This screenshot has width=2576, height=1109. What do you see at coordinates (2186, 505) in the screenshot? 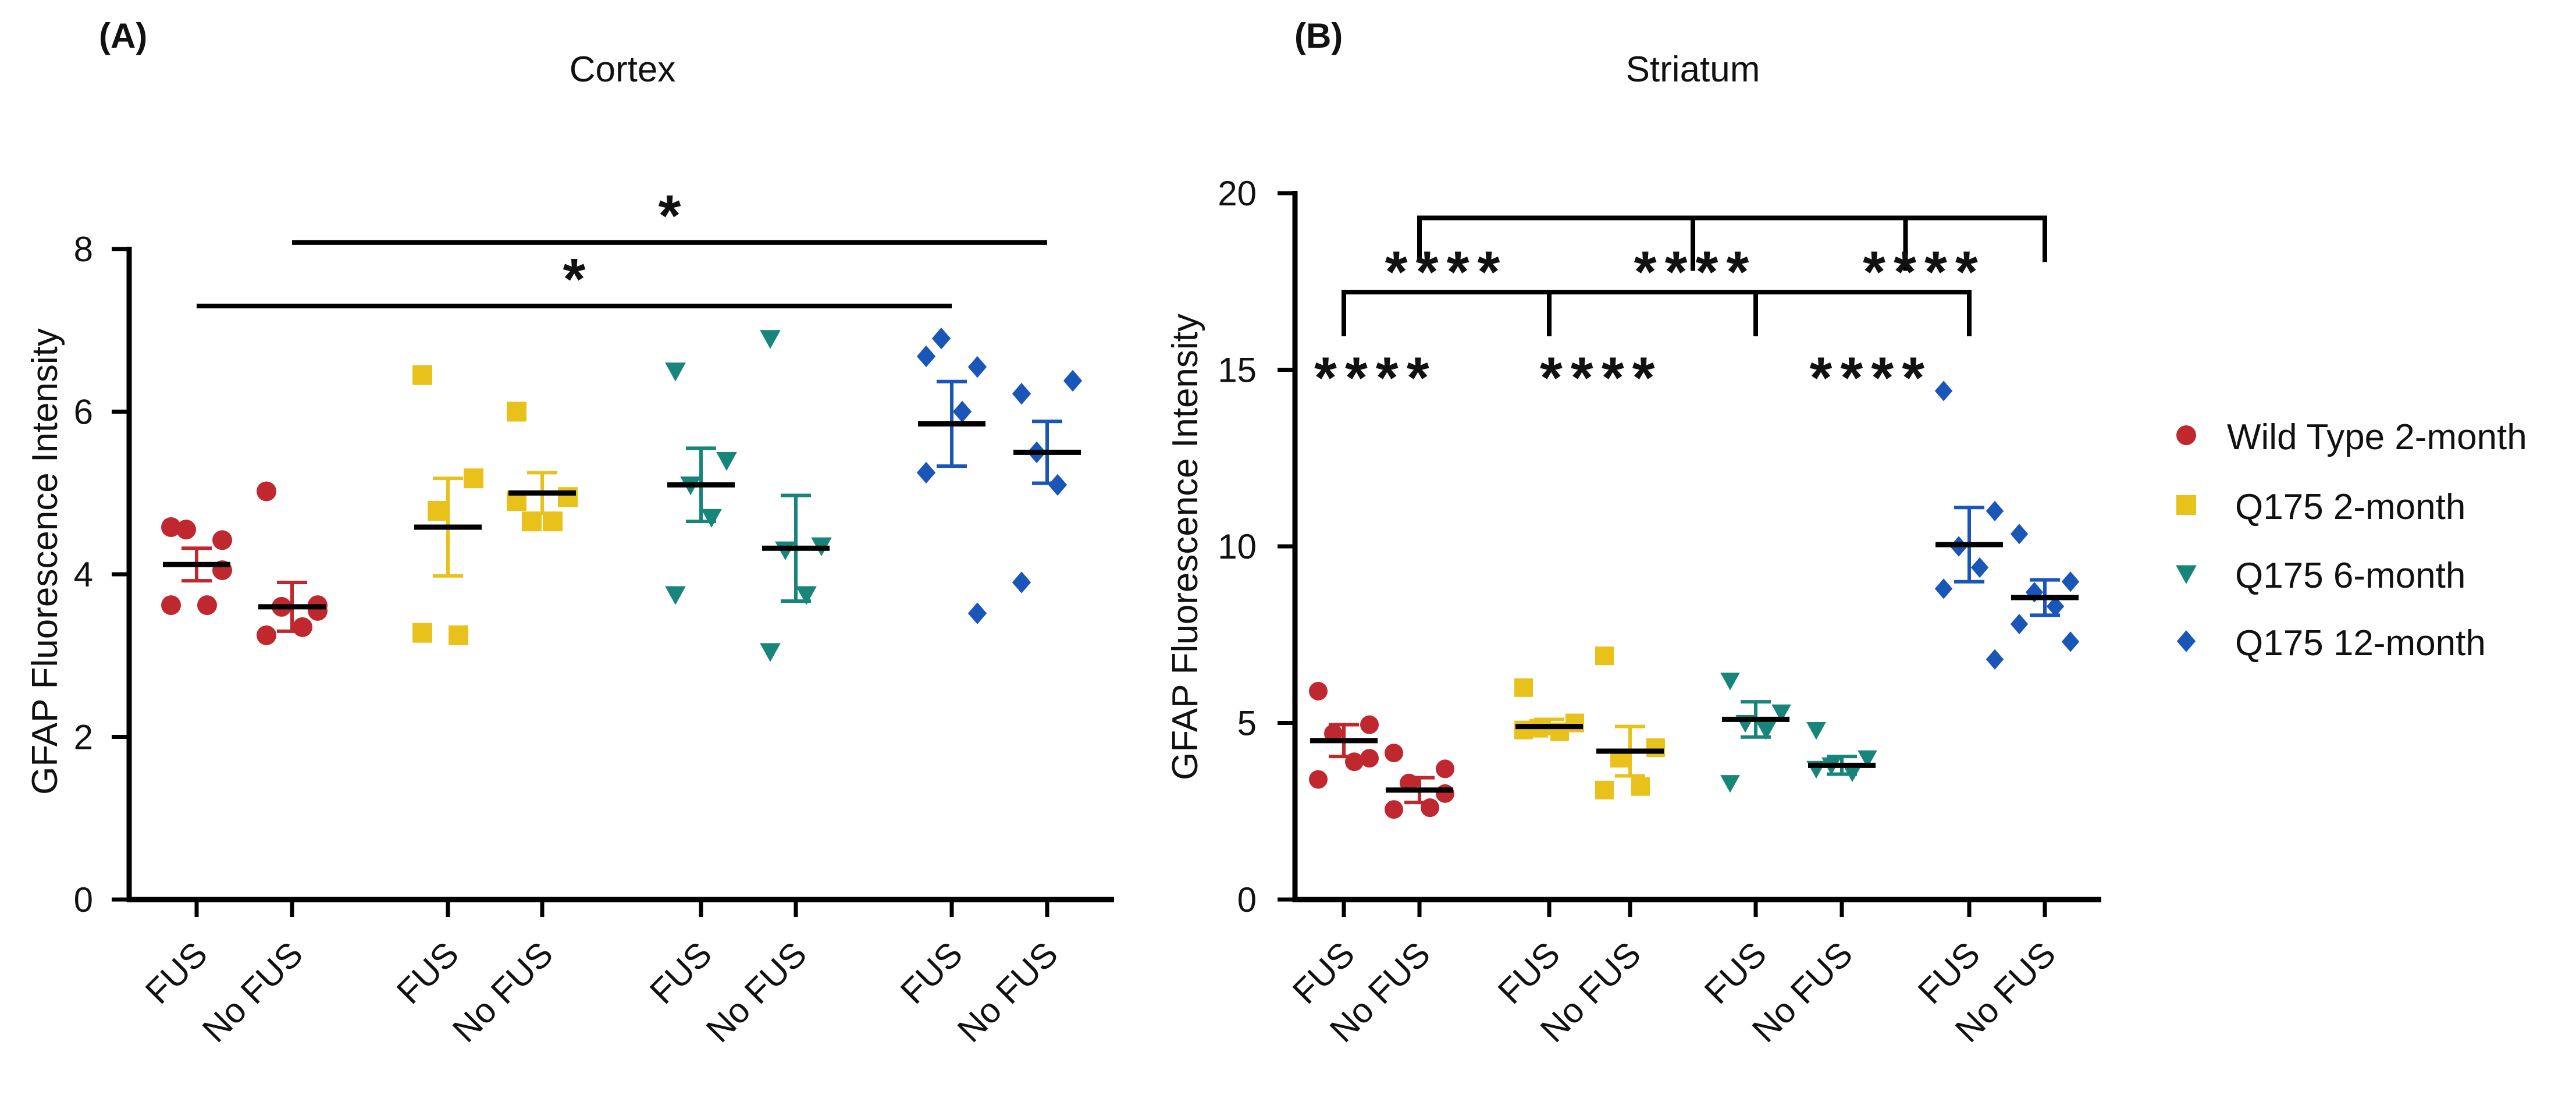
I see `legend-marker-q2` at bounding box center [2186, 505].